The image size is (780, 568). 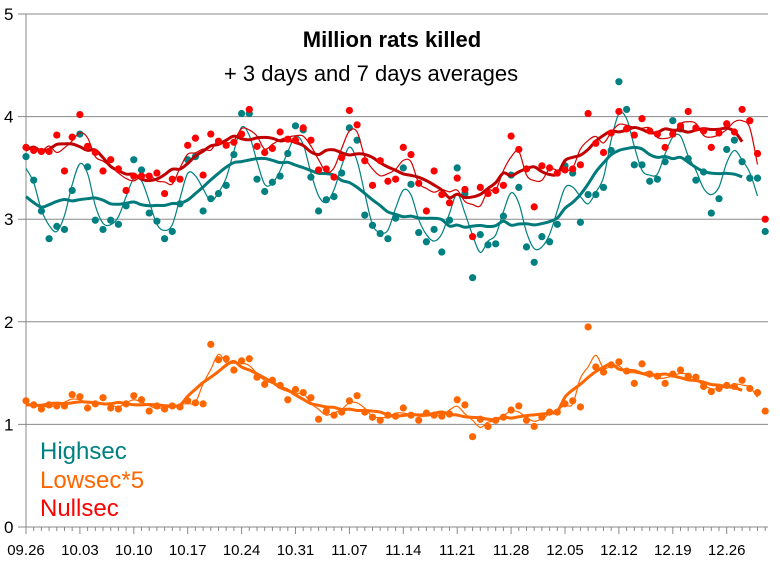 I want to click on y-tick-label: 1, so click(x=8, y=424).